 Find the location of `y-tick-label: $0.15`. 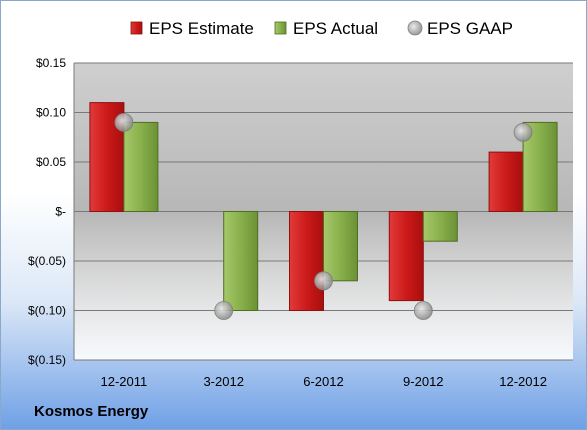

y-tick-label: $0.15 is located at coordinates (51, 63).